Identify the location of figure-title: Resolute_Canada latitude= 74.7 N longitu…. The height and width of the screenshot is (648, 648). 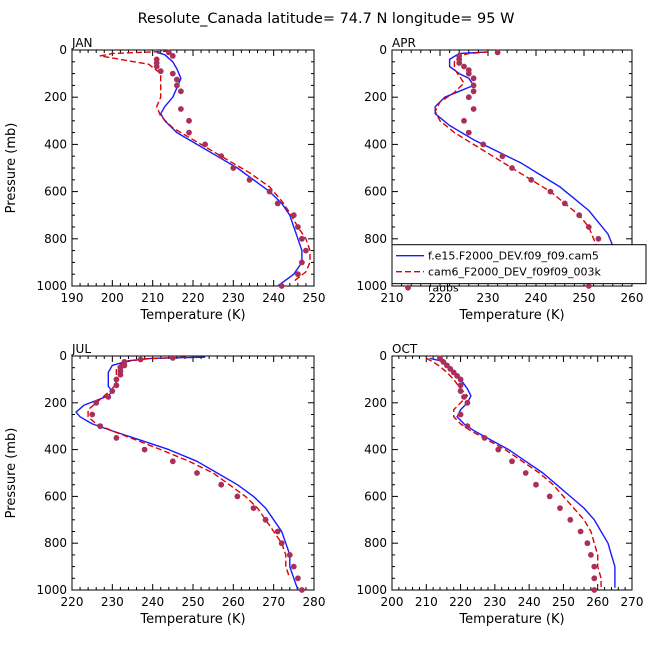
(326, 19).